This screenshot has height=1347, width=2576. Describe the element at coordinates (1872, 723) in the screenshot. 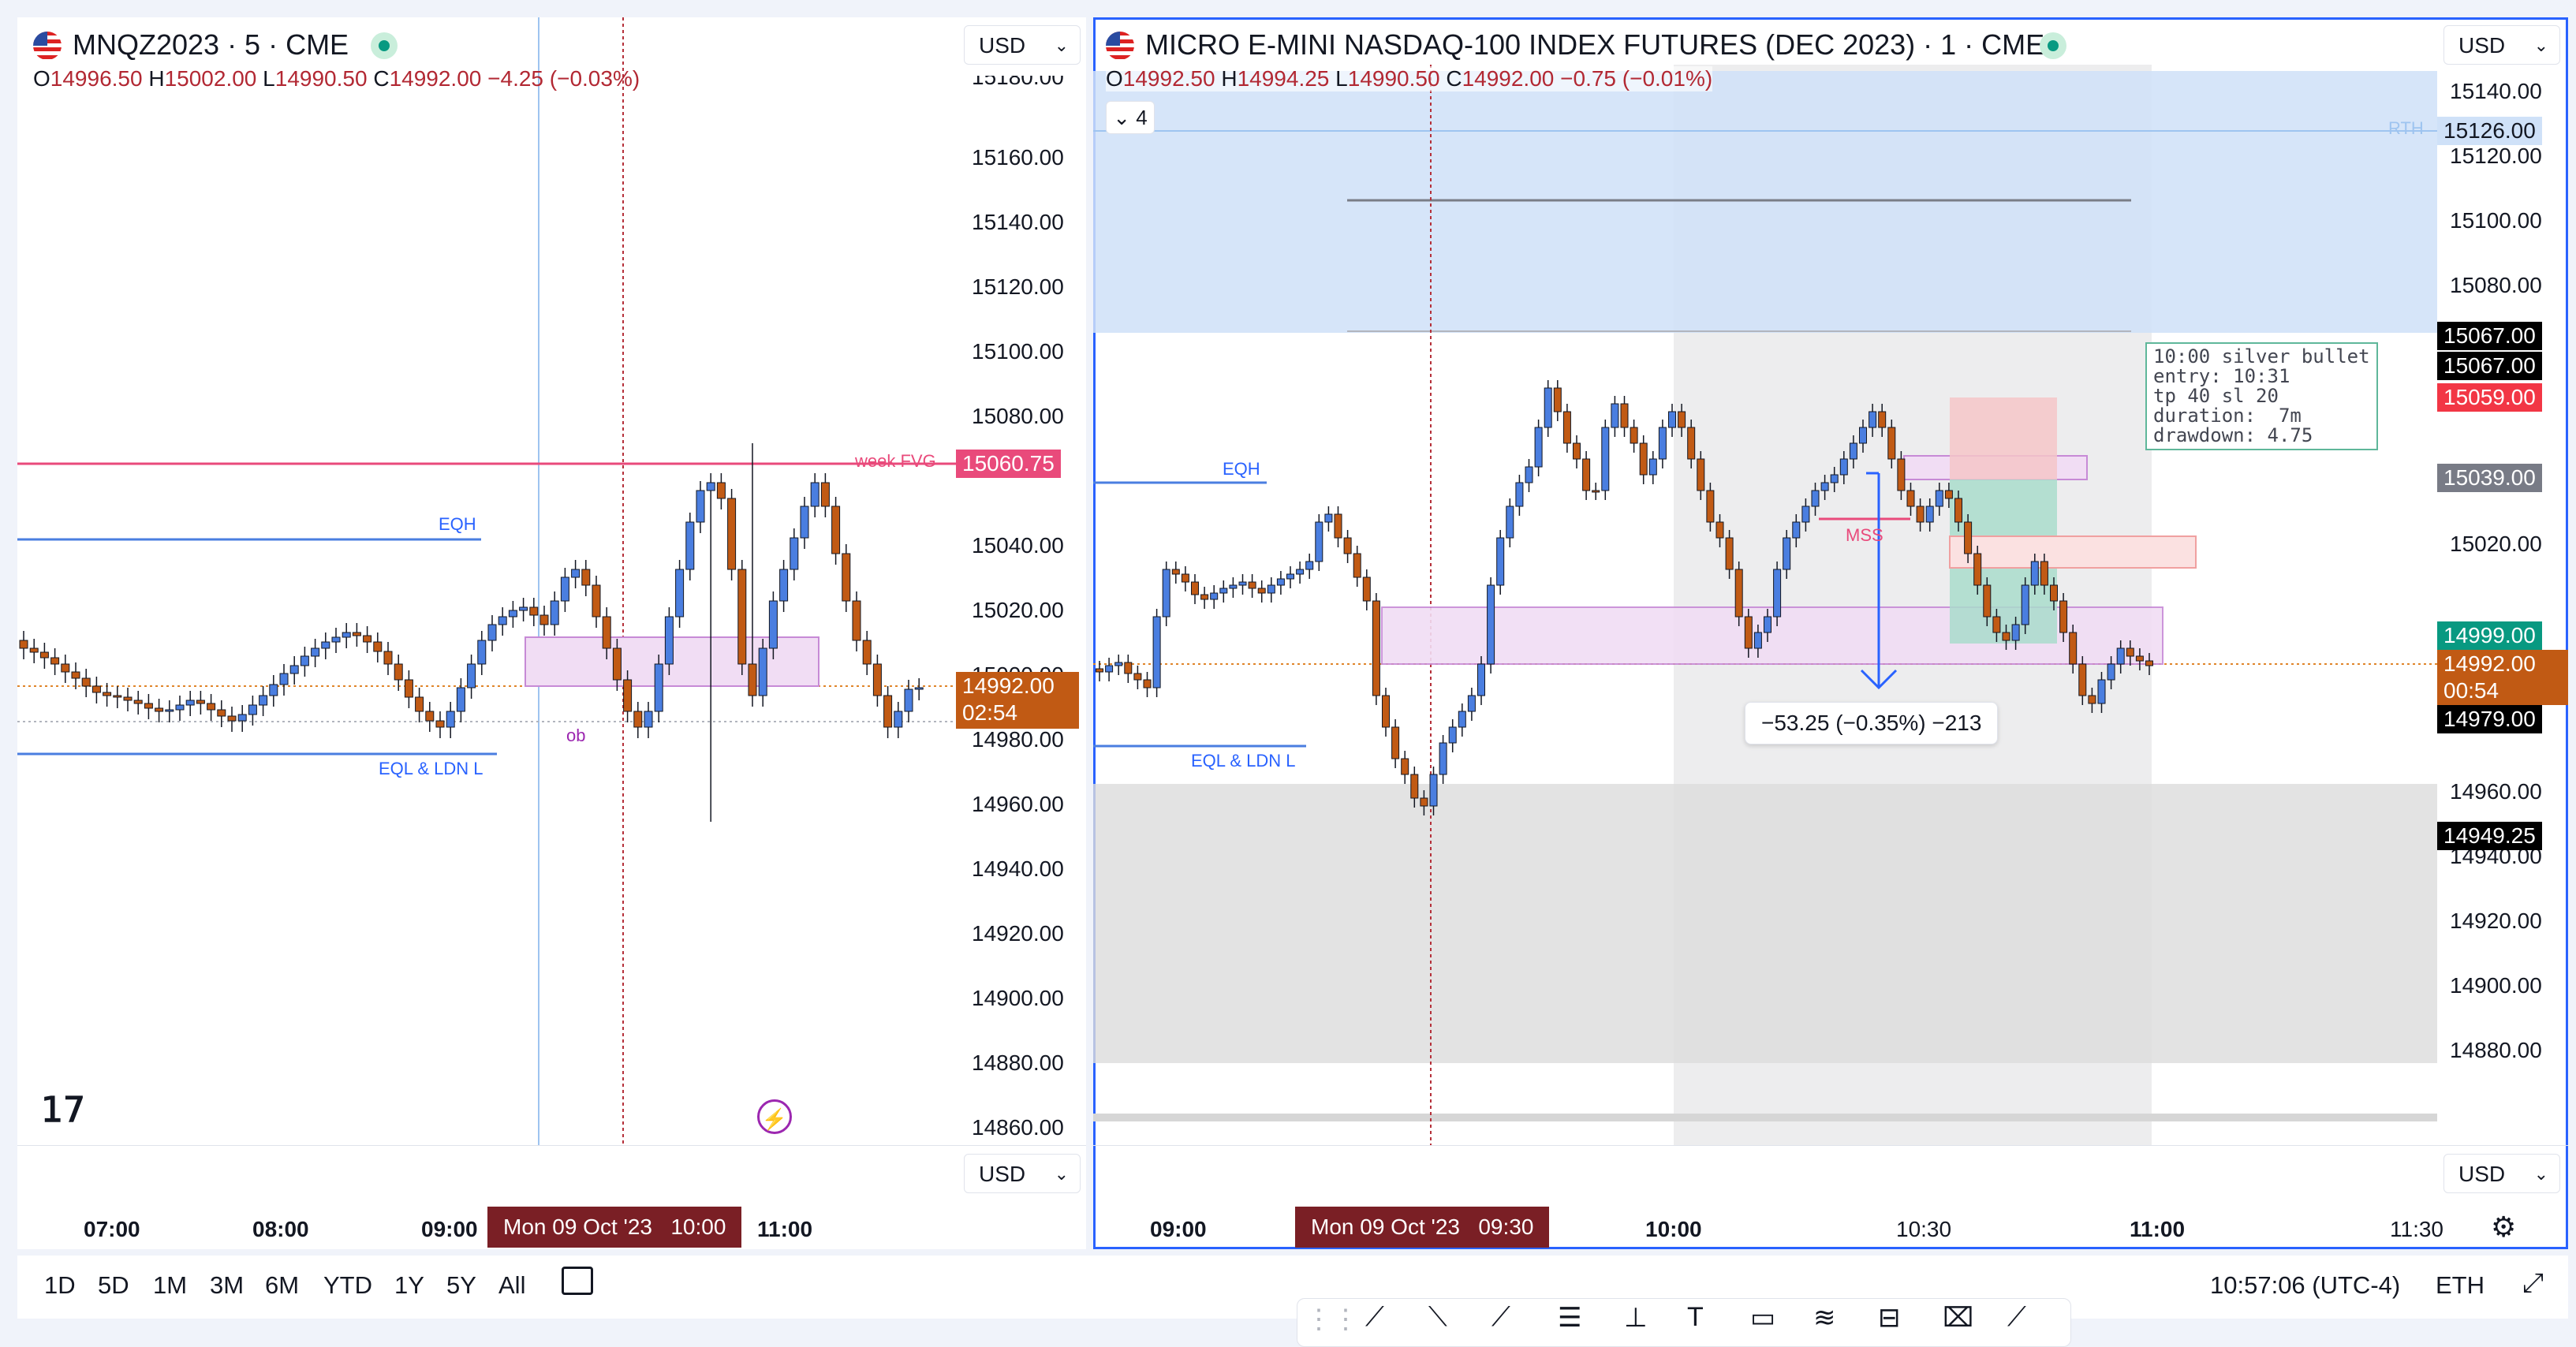

I see `measure-label: −53.25 (−0.35%) −213` at that location.